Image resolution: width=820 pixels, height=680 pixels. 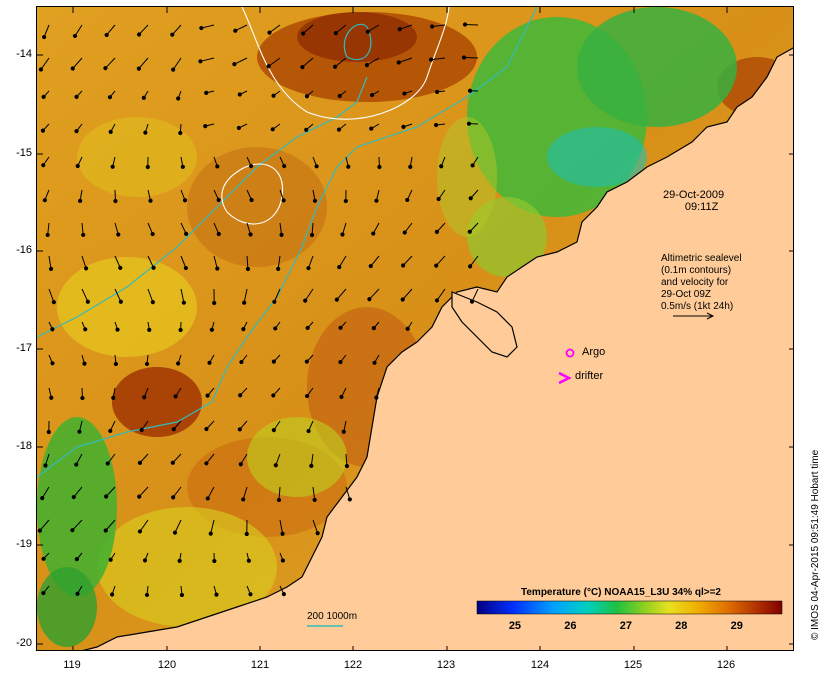 I want to click on sealevel-contours, so click(x=335, y=116).